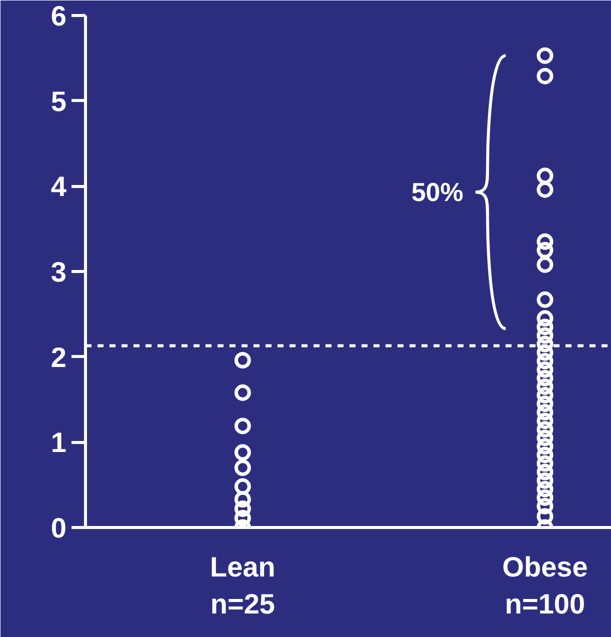 This screenshot has width=611, height=637. Describe the element at coordinates (58, 528) in the screenshot. I see `y-tick-label: 0` at that location.